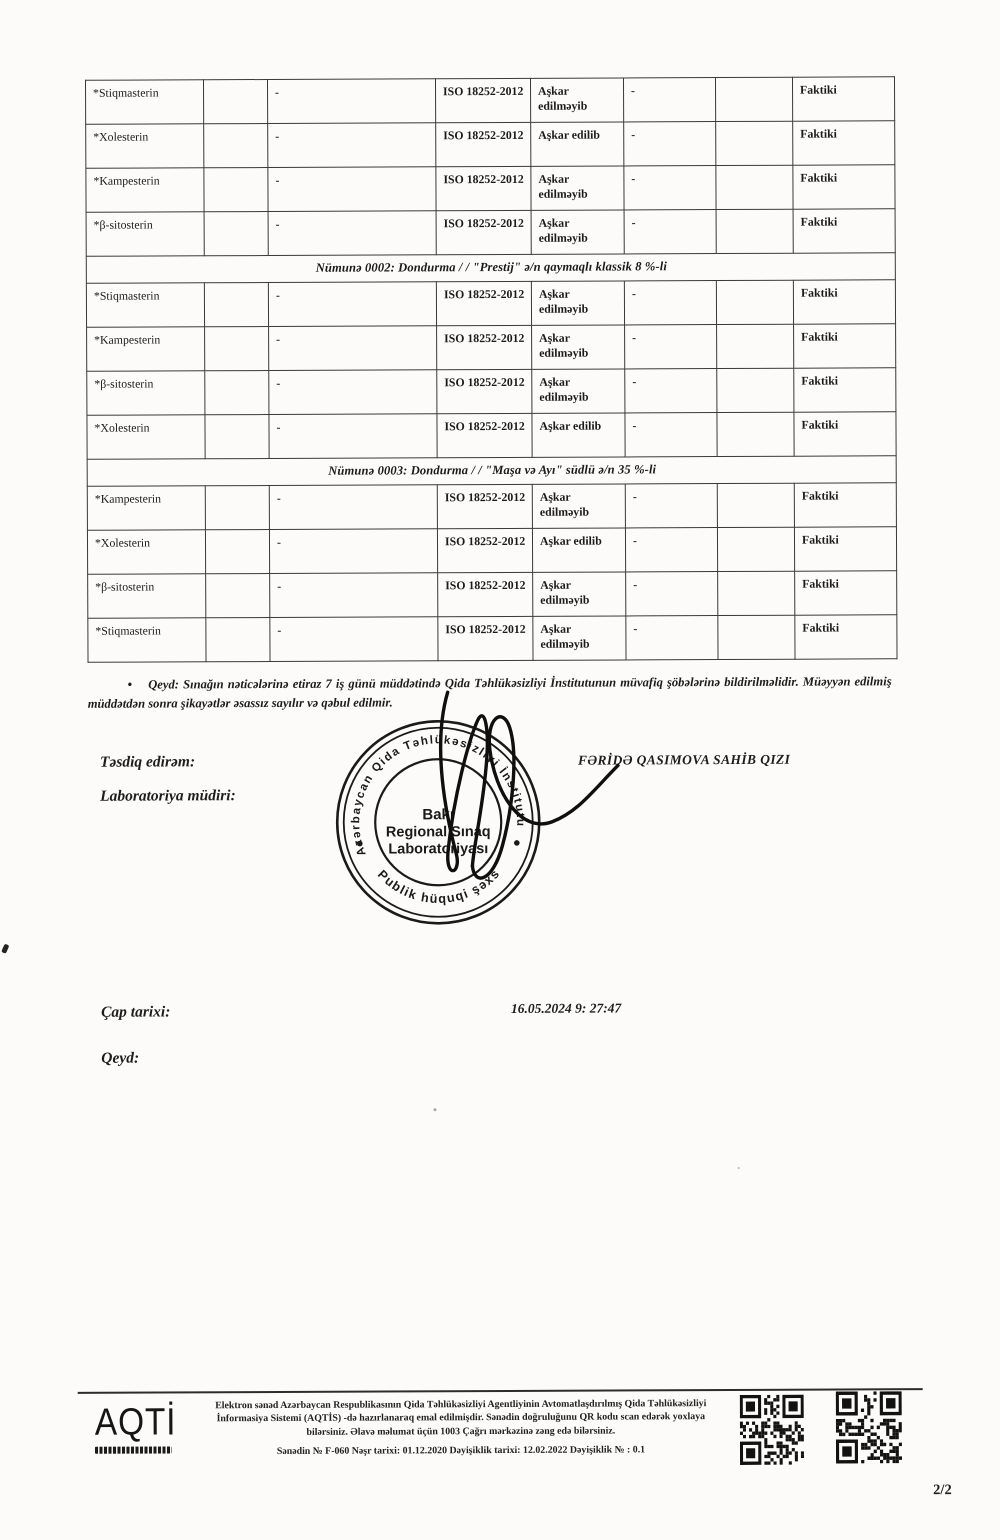  I want to click on footer-divider, so click(500, 1391).